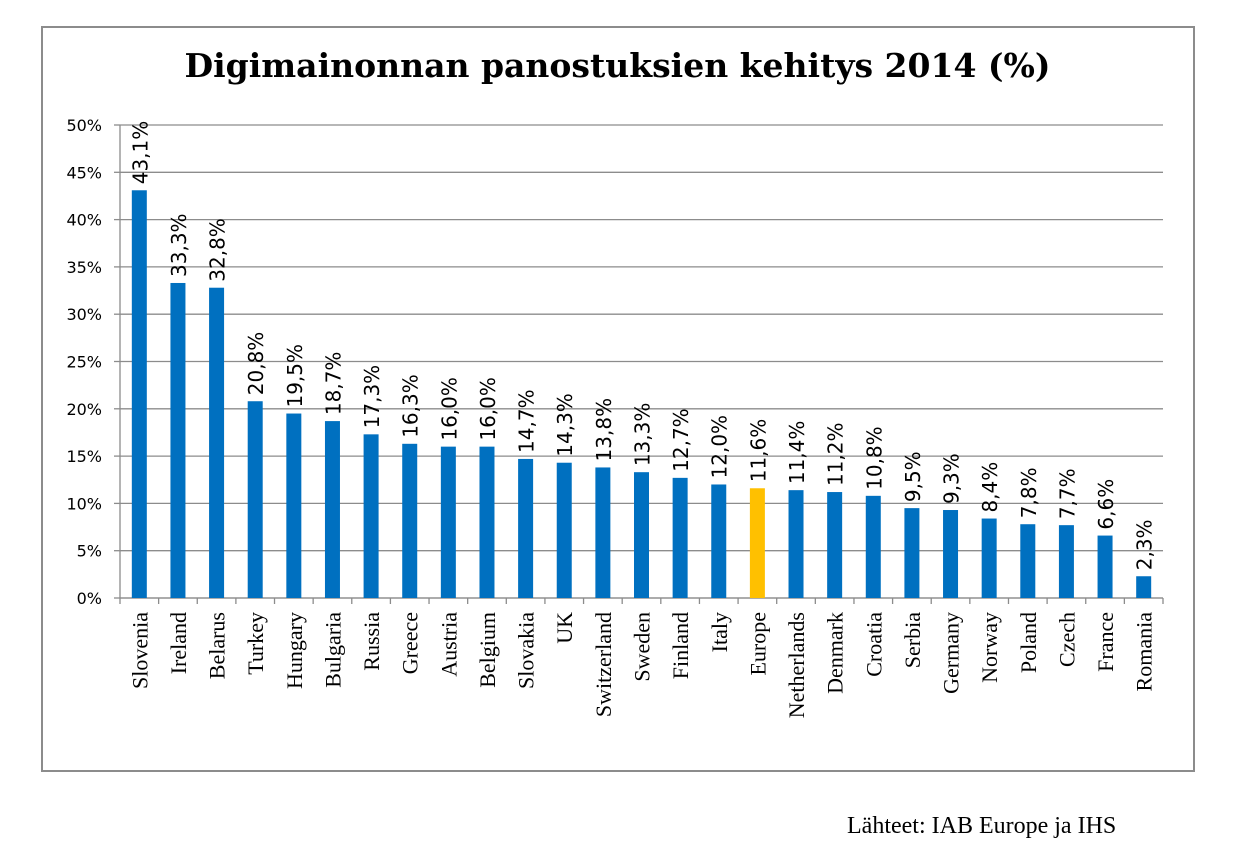 Image resolution: width=1235 pixels, height=855 pixels. Describe the element at coordinates (487, 650) in the screenshot. I see `x-tick-label: Belgium` at that location.